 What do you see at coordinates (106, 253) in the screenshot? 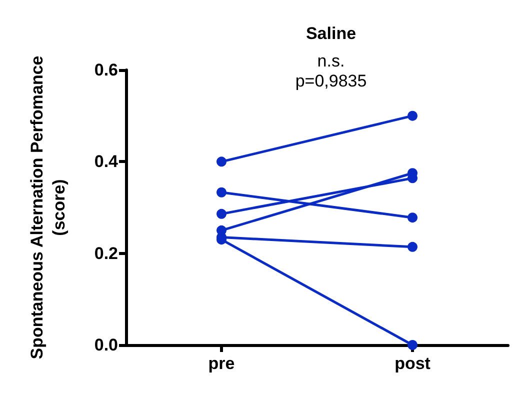
I see `y-tick-label: 0.2` at bounding box center [106, 253].